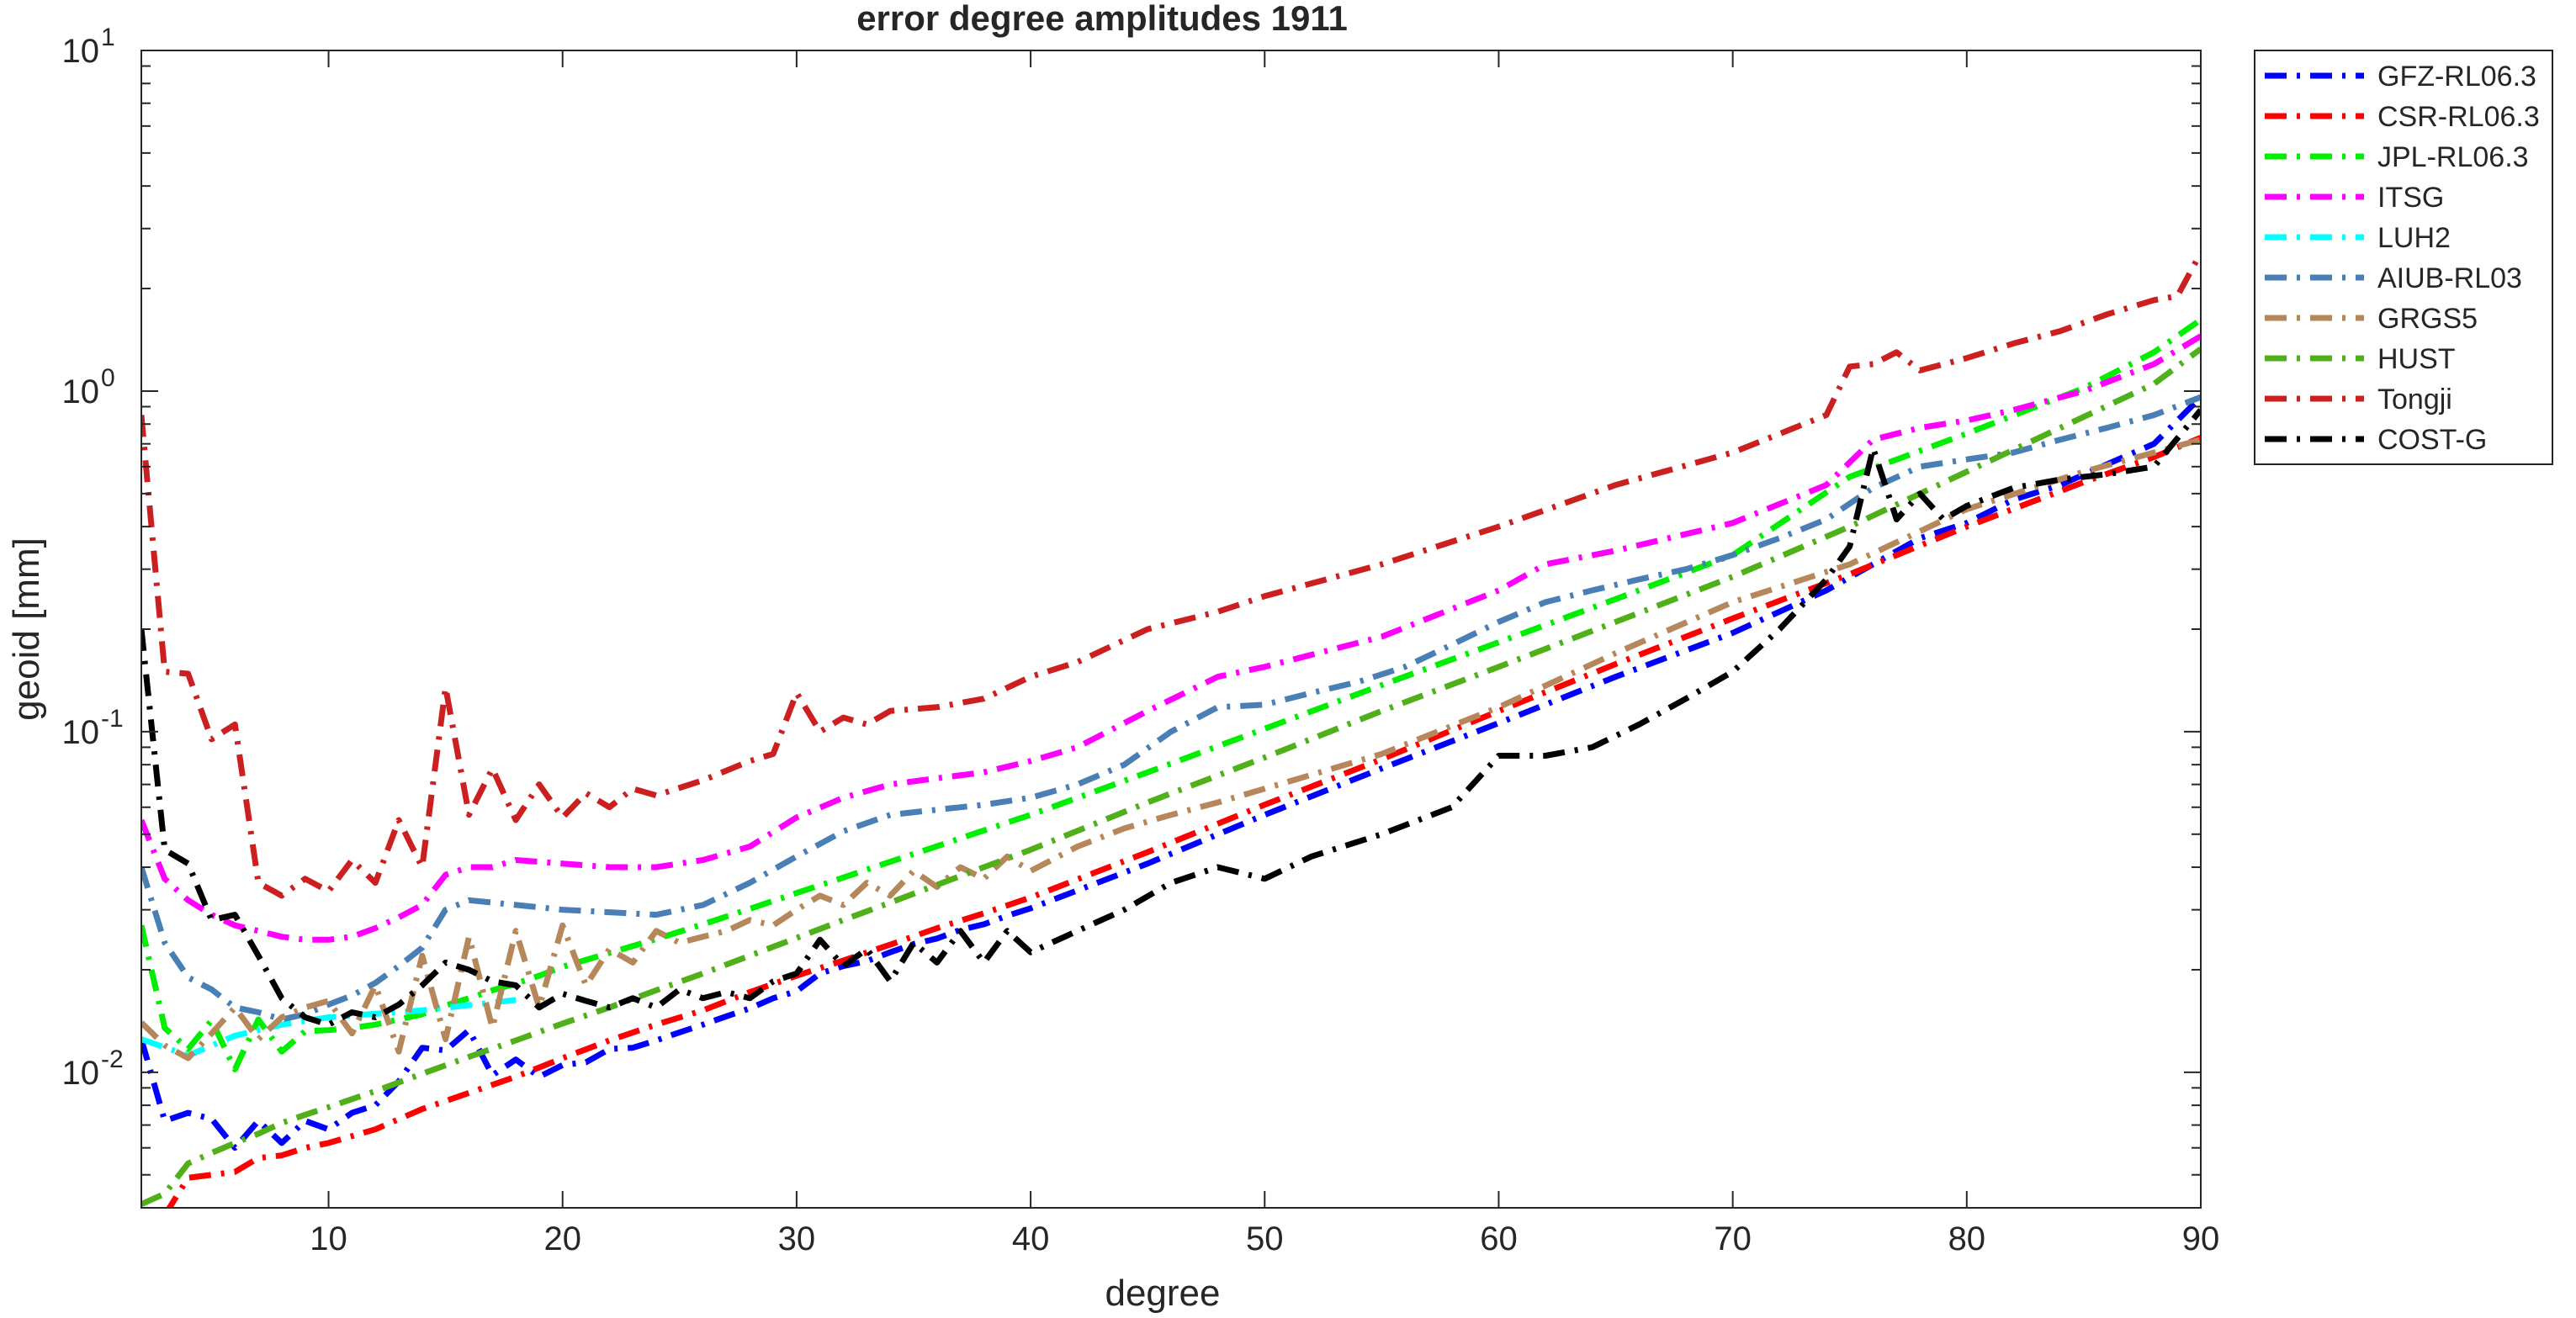  I want to click on x-tick-label: 90, so click(2201, 1238).